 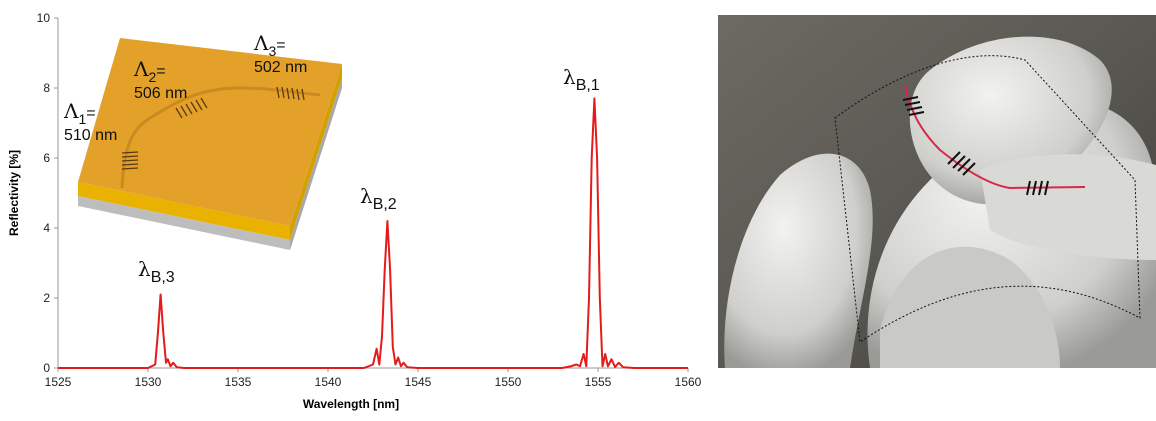 I want to click on peak-annotation: λB,3, so click(x=156, y=271).